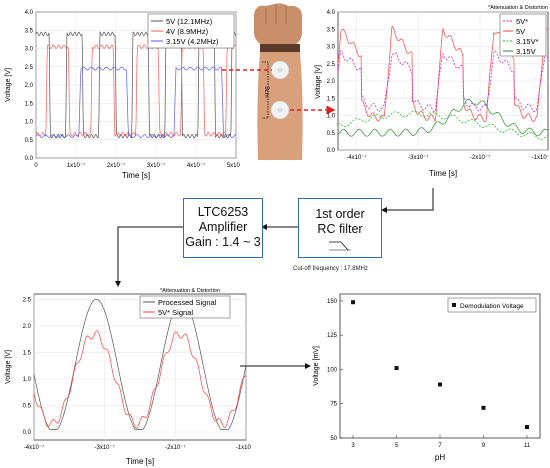  Describe the element at coordinates (156, 165) in the screenshot. I see `x-tick-label: 3x10⁻⁷` at that location.